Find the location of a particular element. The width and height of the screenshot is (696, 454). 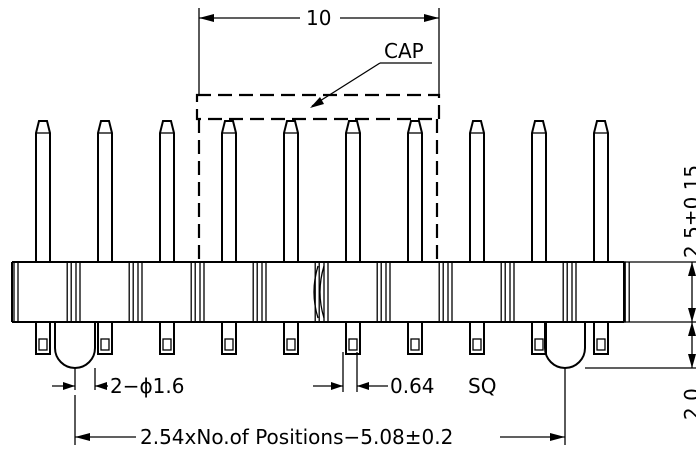

side-dimension-lower-label: 2.0 is located at coordinates (688, 404).